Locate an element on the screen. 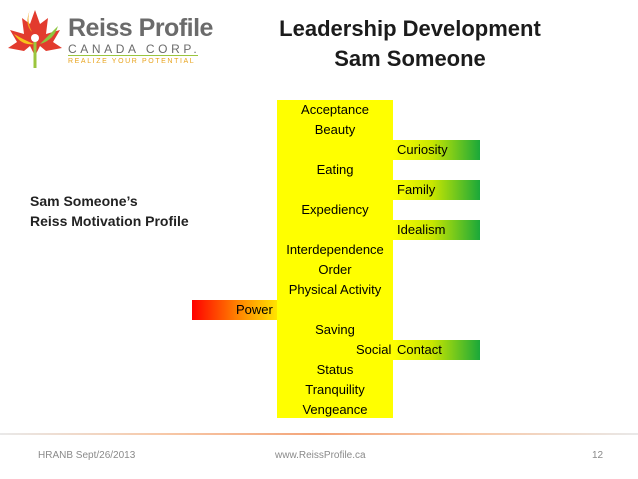  motive-eating: Eating is located at coordinates (335, 169).